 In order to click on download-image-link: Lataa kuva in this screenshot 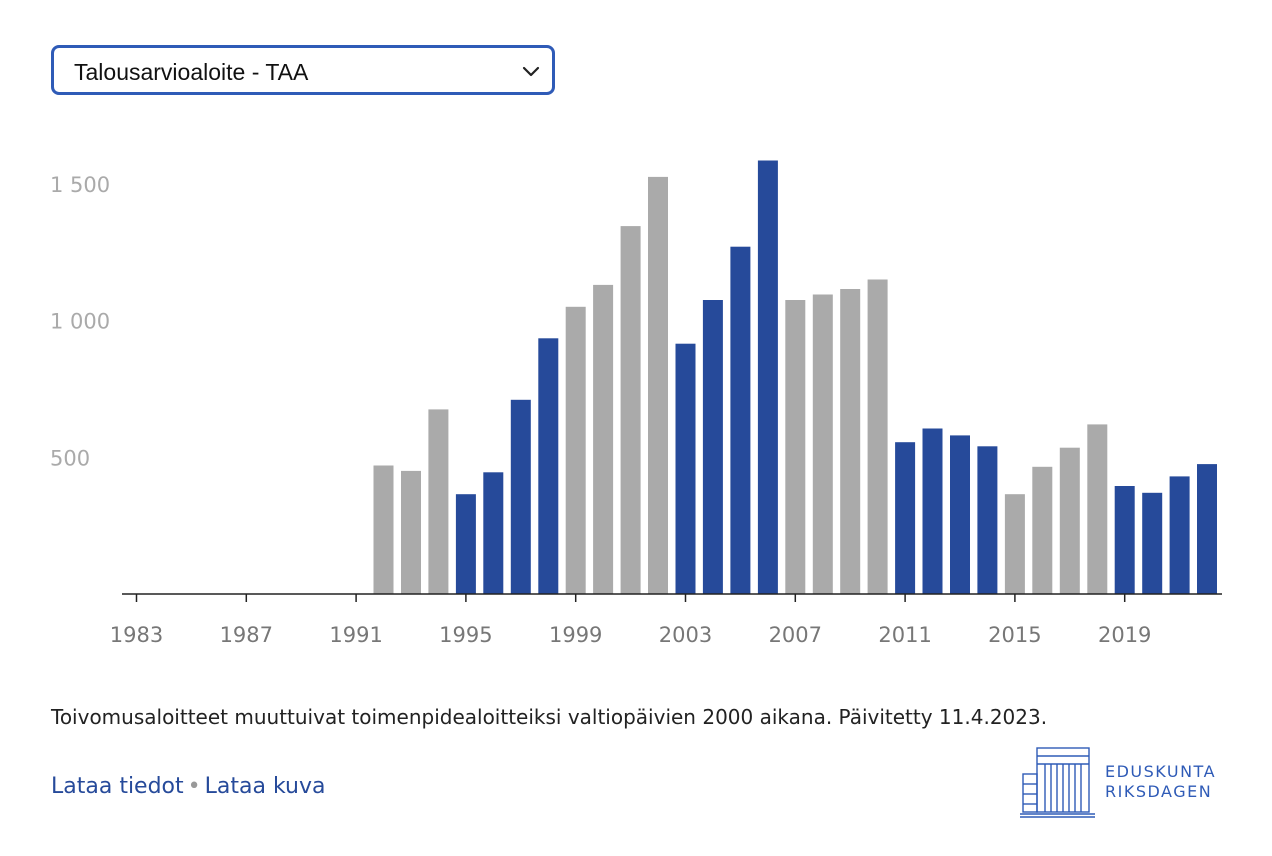, I will do `click(265, 786)`.